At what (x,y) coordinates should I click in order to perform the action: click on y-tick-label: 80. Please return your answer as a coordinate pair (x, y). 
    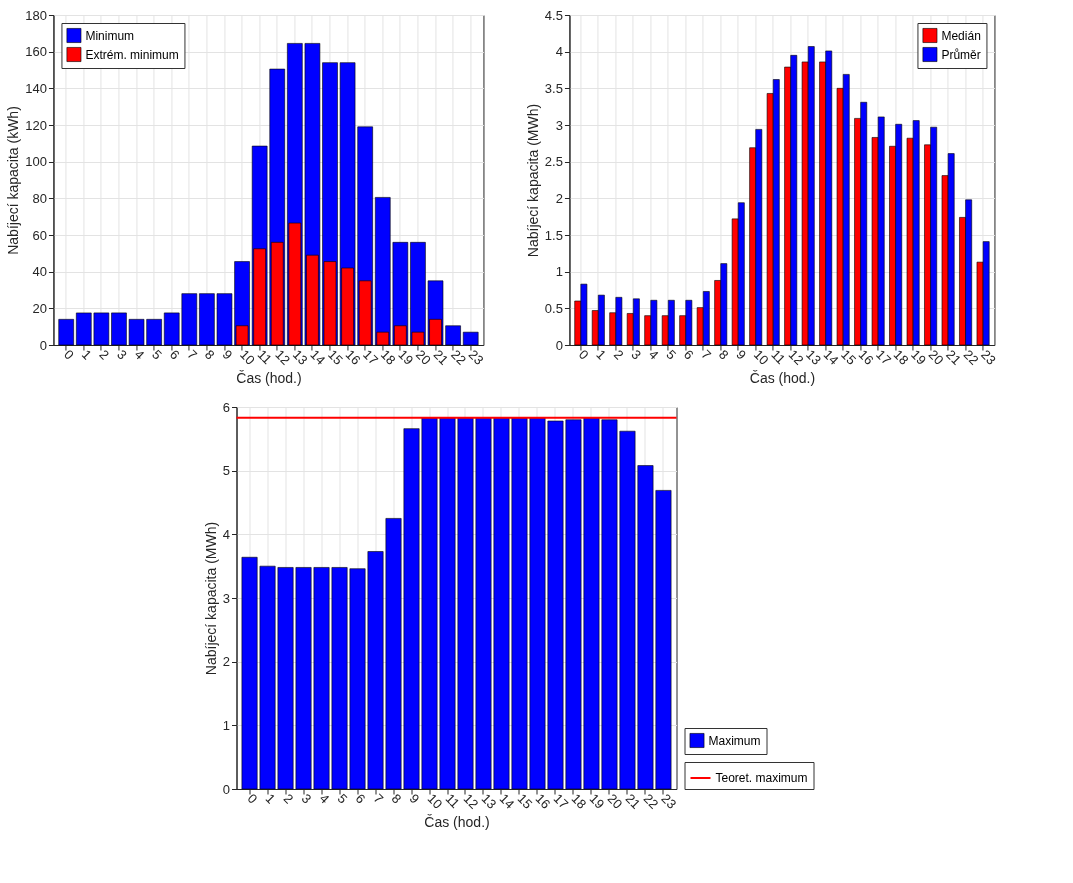
    Looking at the image, I should click on (39, 198).